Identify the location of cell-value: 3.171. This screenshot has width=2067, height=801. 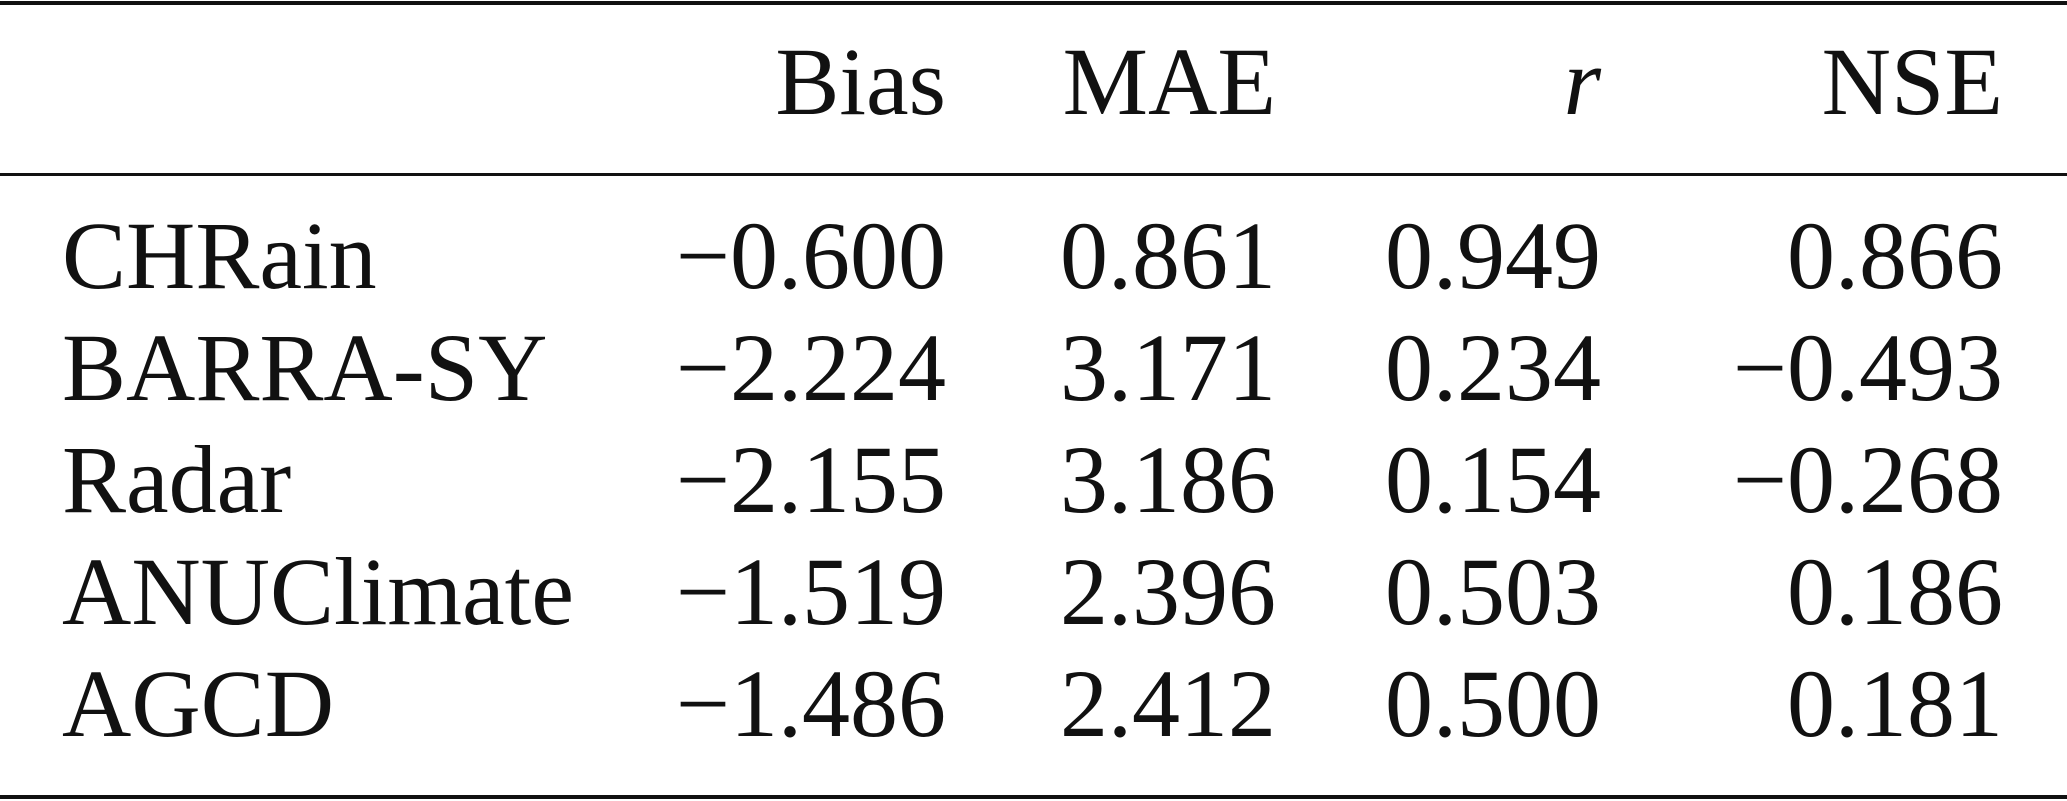
(1168, 367).